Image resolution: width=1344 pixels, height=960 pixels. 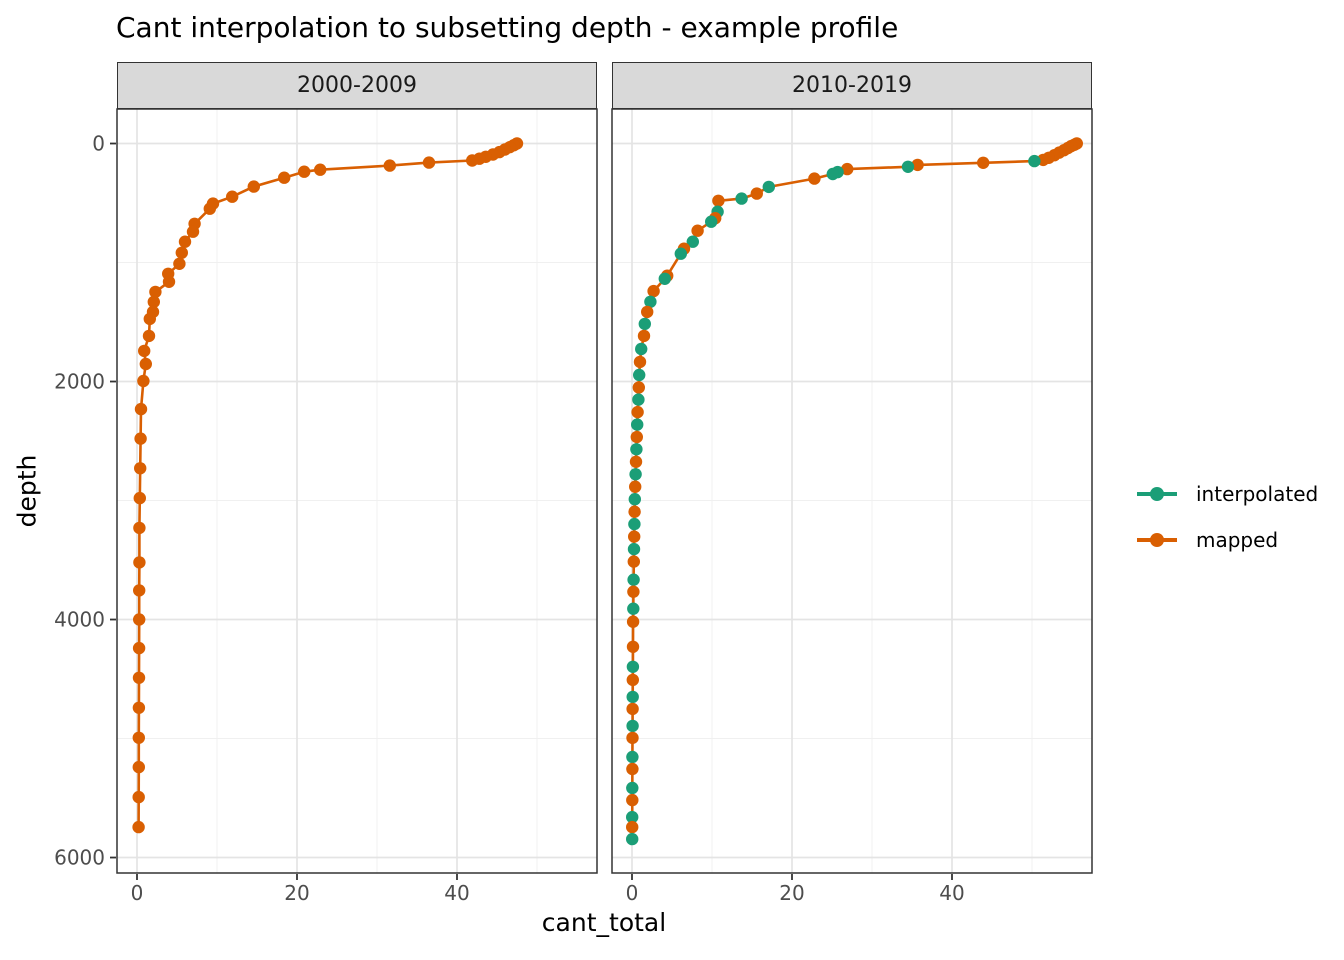 I want to click on facet-strip-label: 2000-2009, so click(x=357, y=85).